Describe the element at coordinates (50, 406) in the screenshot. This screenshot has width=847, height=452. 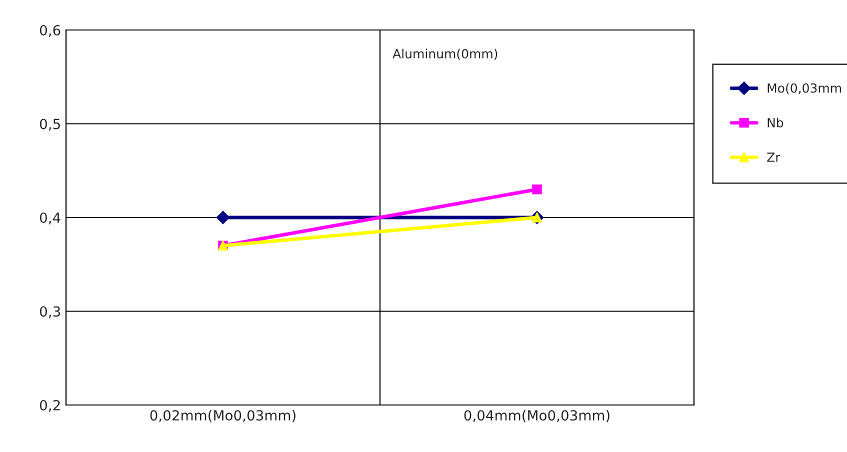
I see `y-tick-label: 0,2` at that location.